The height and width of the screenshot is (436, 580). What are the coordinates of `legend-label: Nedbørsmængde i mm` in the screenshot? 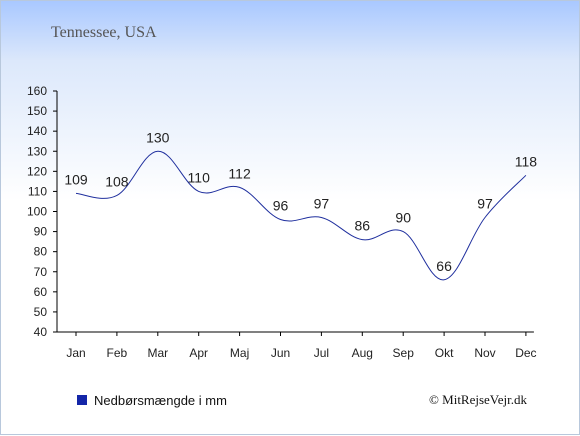 It's located at (160, 400).